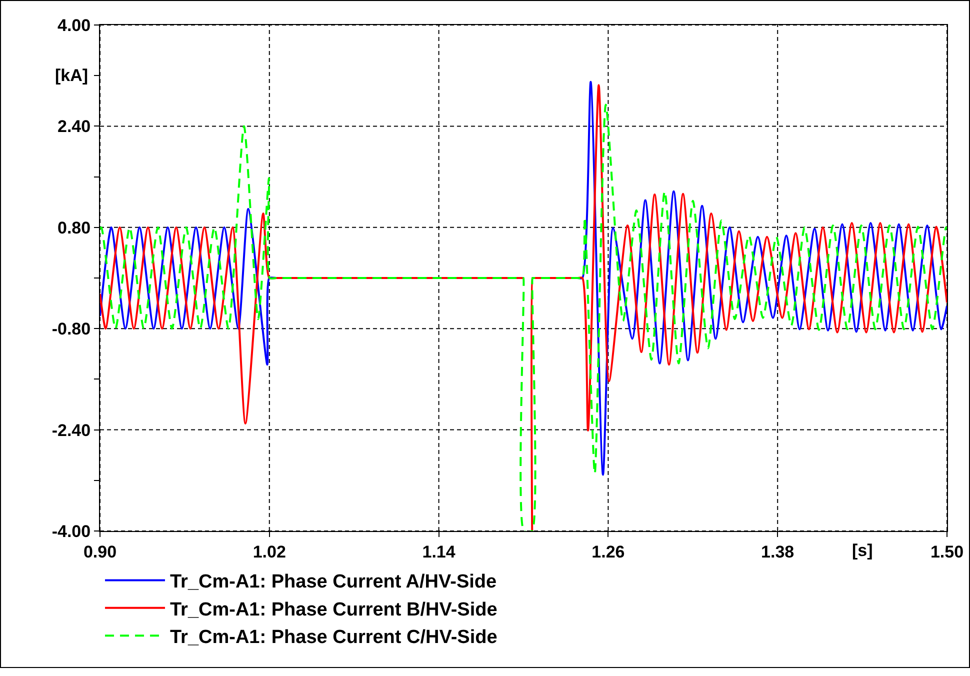 The height and width of the screenshot is (676, 970). Describe the element at coordinates (777, 552) in the screenshot. I see `x-tick-label: 1.38` at that location.